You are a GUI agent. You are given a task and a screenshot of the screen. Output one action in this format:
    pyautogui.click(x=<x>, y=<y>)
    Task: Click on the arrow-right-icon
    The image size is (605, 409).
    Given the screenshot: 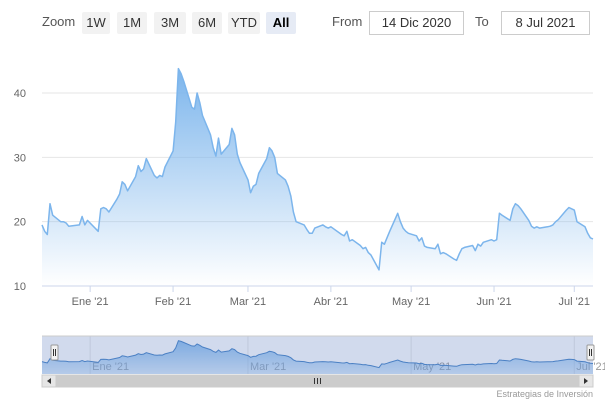 What is the action you would take?
    pyautogui.click(x=586, y=381)
    